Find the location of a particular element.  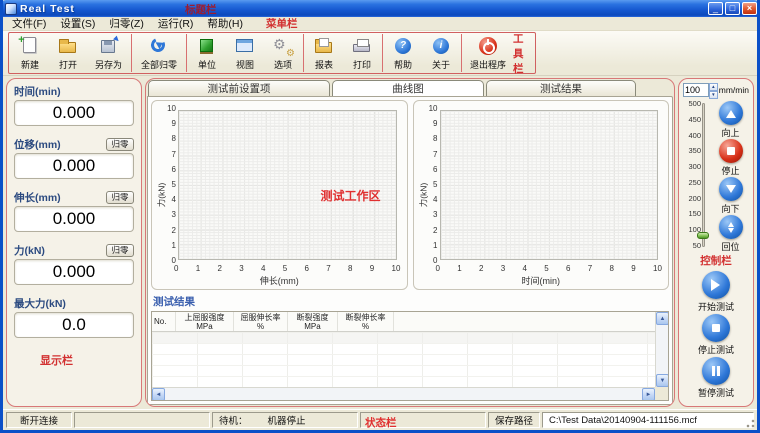

tab-test-results: 测试结果 is located at coordinates (561, 88).